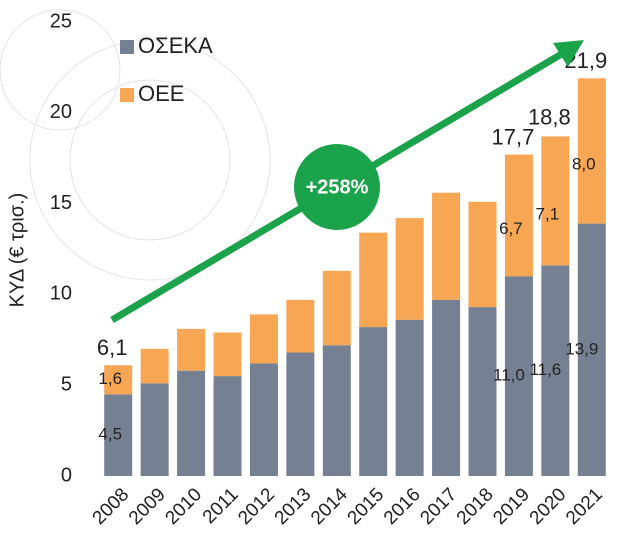 The image size is (621, 555). I want to click on value-label: 4,5, so click(110, 434).